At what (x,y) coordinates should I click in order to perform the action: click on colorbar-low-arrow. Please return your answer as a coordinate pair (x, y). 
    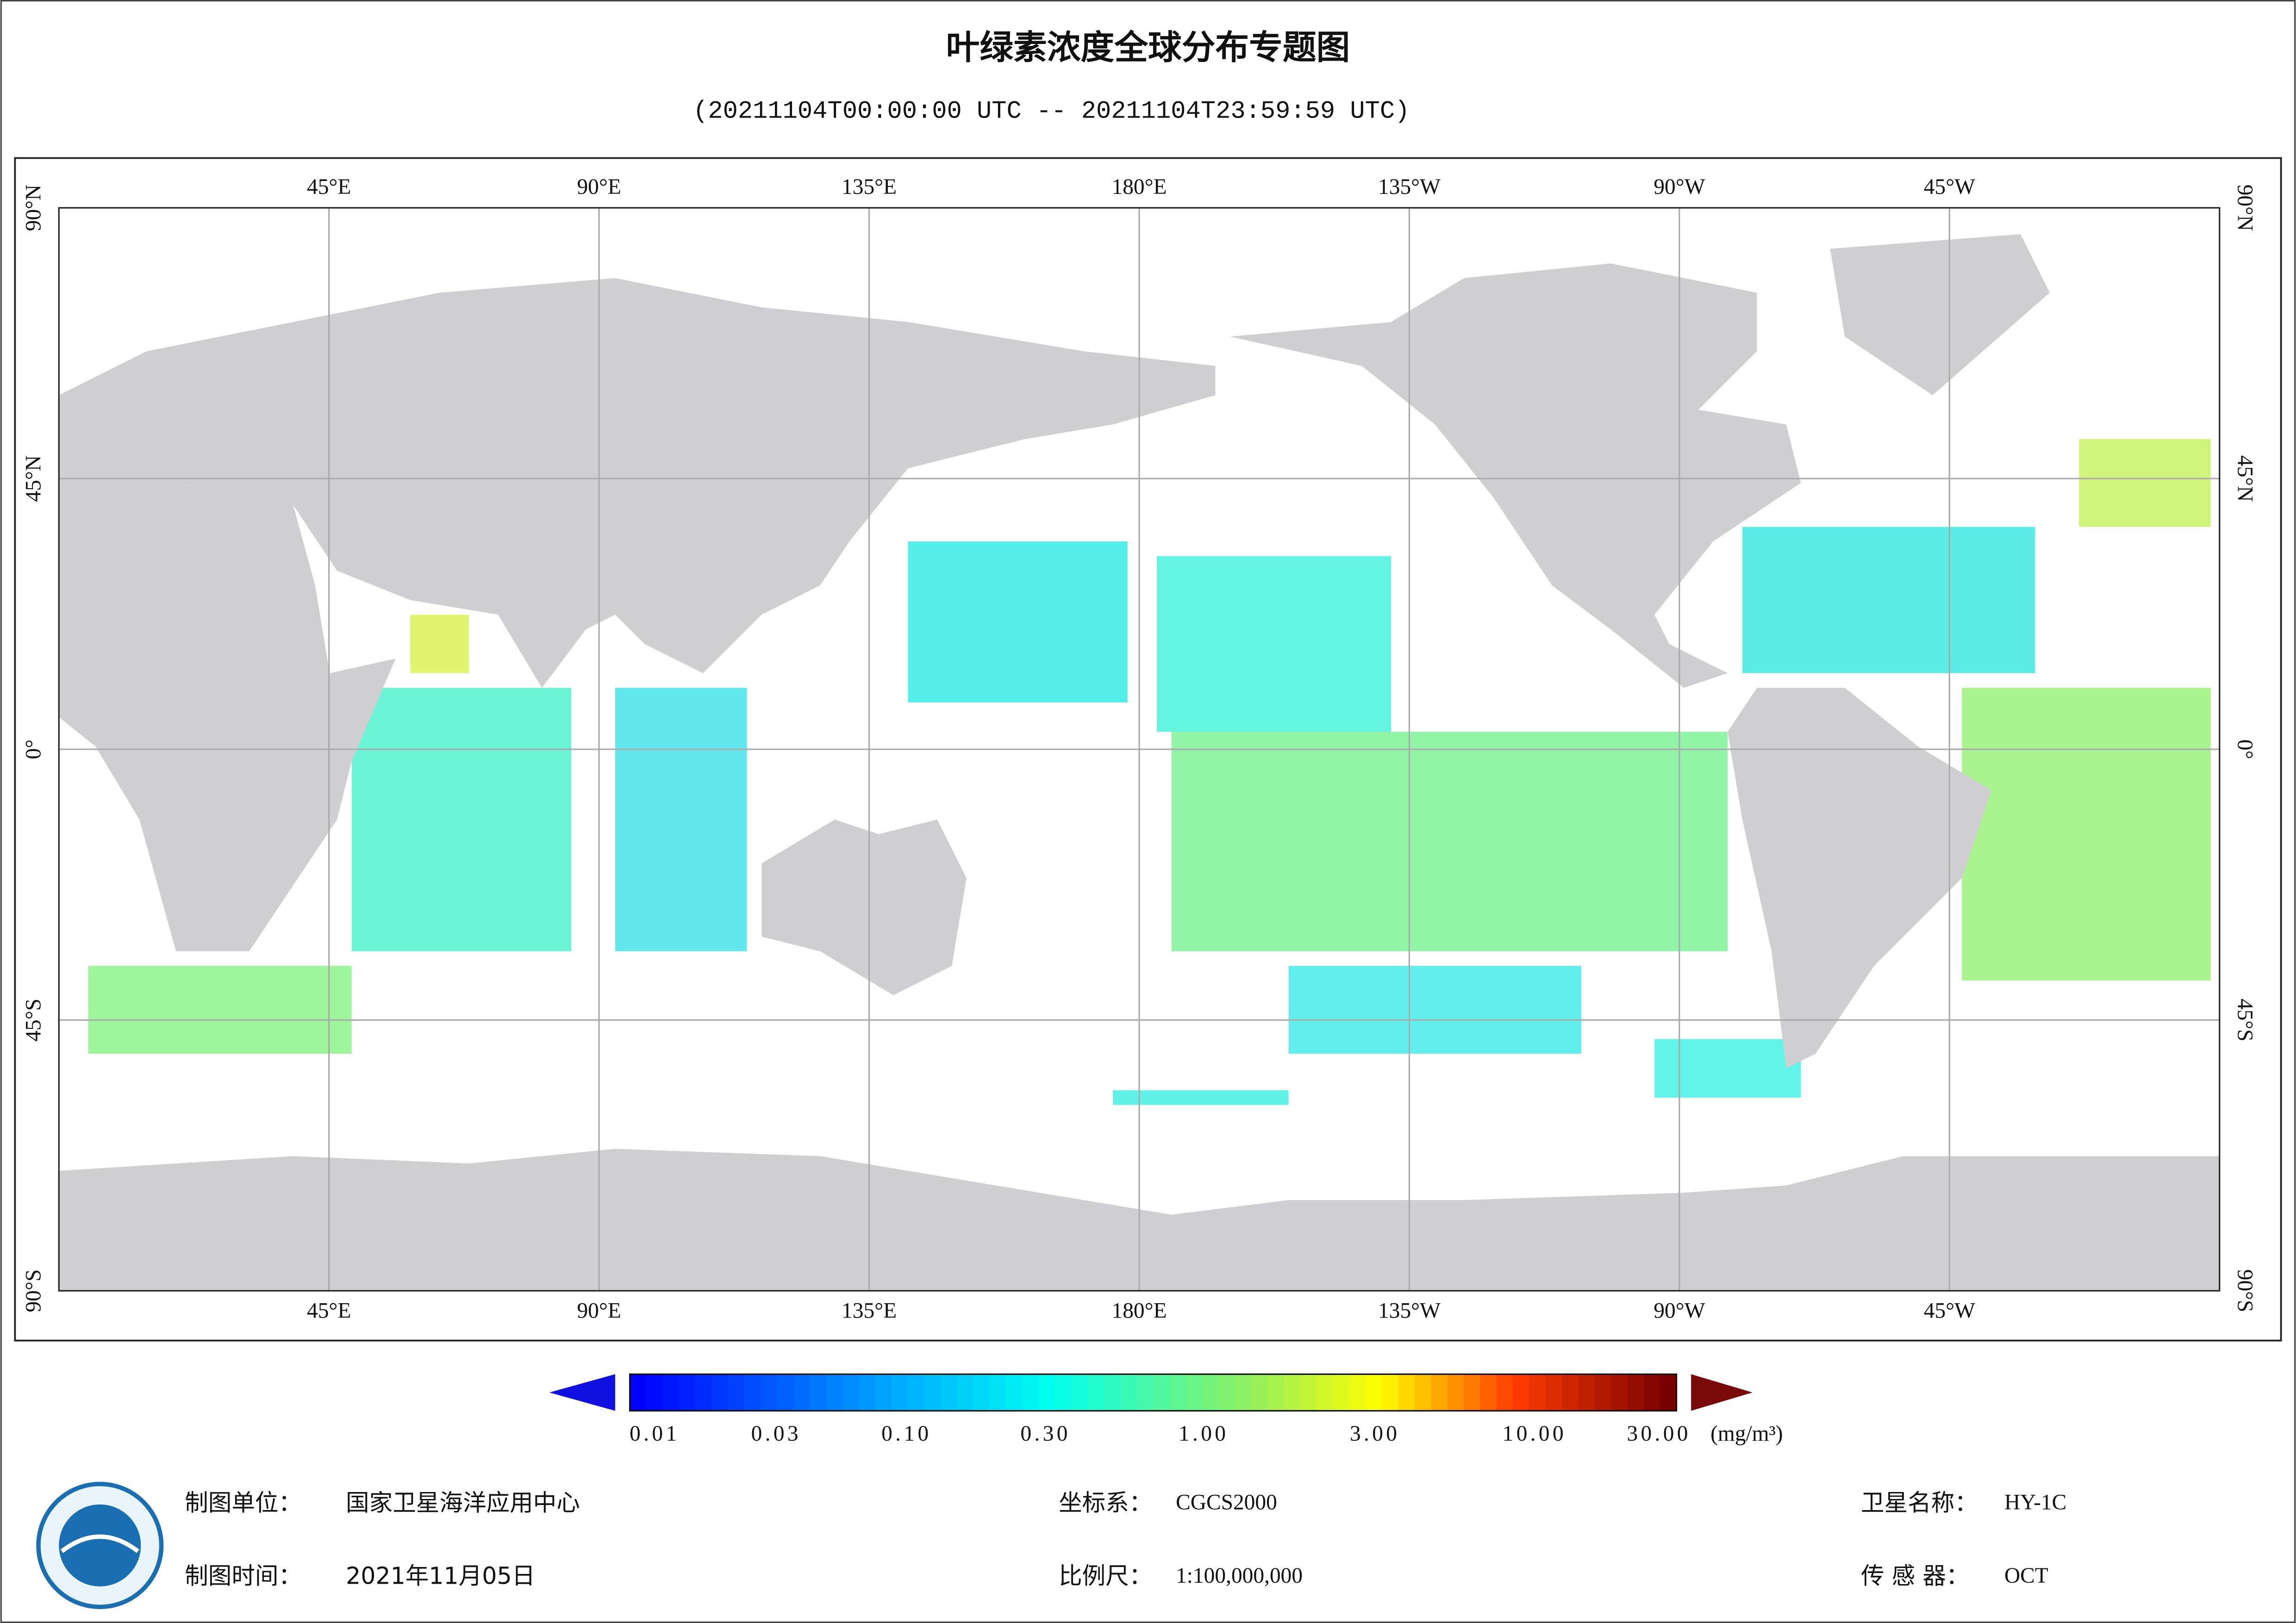
    Looking at the image, I should click on (582, 1392).